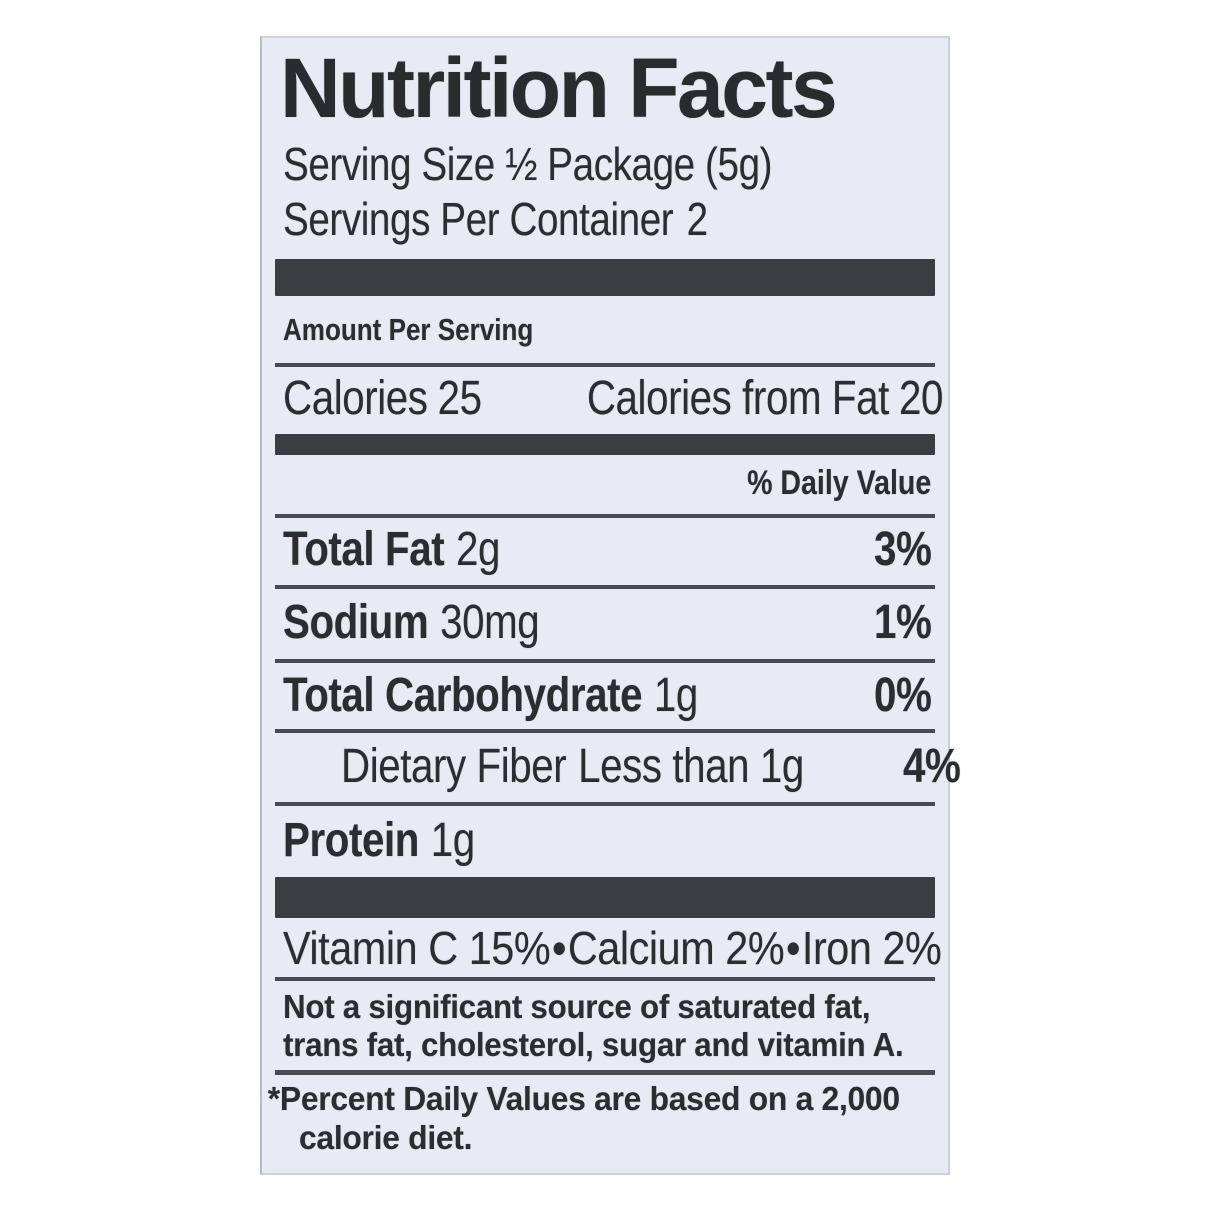  Describe the element at coordinates (902, 695) in the screenshot. I see `nutrient-daily-value: 0%` at that location.